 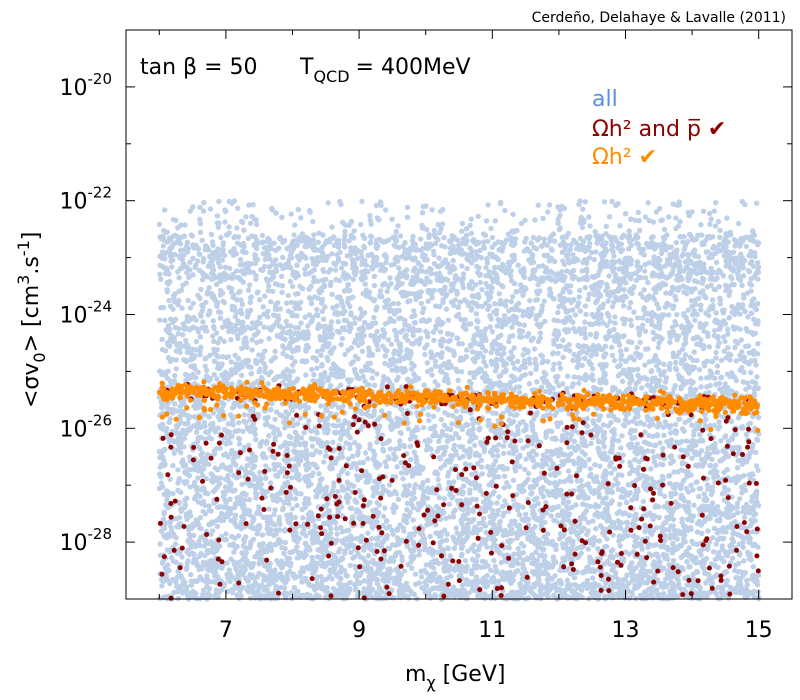 What do you see at coordinates (658, 18) in the screenshot?
I see `credit-text: Cerdeño, Delahaye & Lavalle (2011)` at bounding box center [658, 18].